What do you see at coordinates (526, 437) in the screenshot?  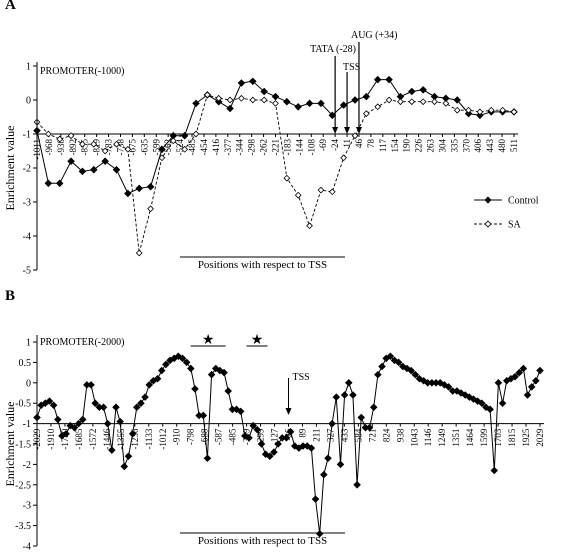 I see `x-tick-label: 1925` at bounding box center [526, 437].